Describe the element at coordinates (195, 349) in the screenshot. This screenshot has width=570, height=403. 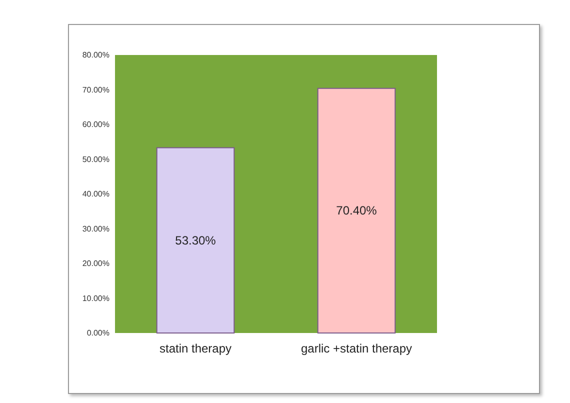
I see `x-tick-label: statin therapy` at that location.